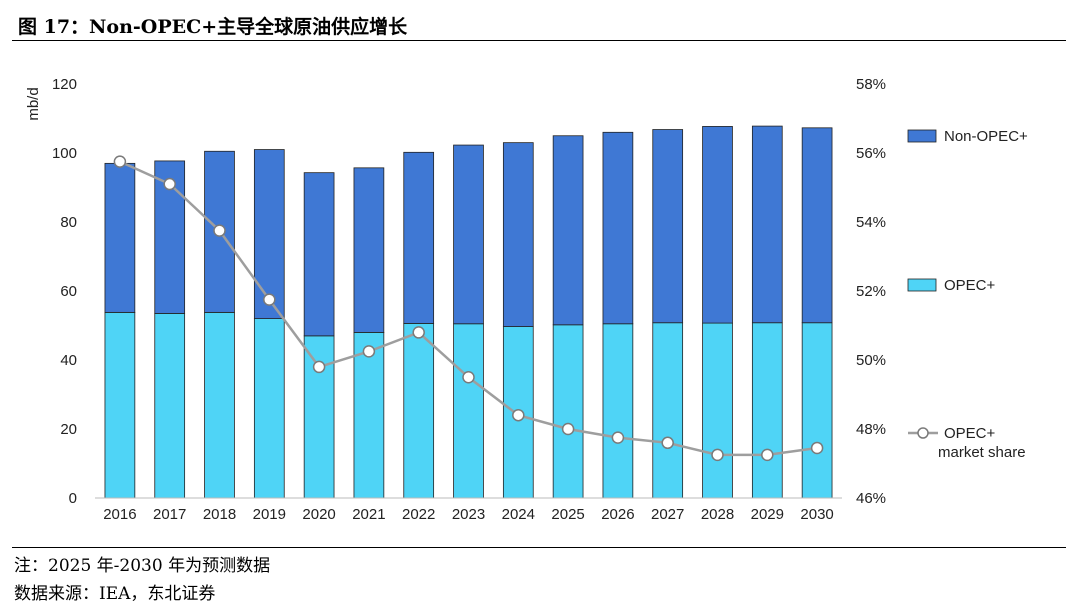 The height and width of the screenshot is (610, 1080). What do you see at coordinates (213, 27) in the screenshot?
I see `figure-title: 图 17：Non-OPEC+主导全球原油供应增长` at bounding box center [213, 27].